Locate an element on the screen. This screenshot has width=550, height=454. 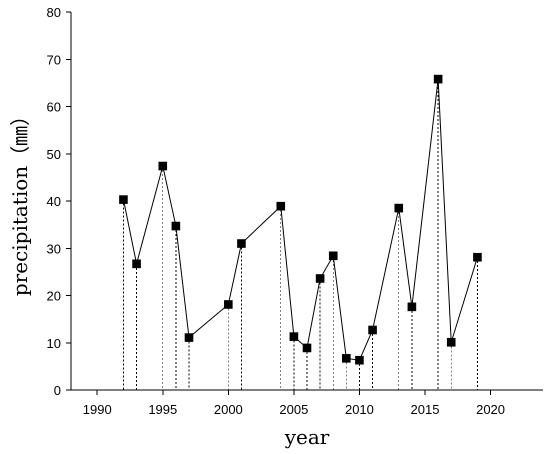
y-tick-label: 10 is located at coordinates (54, 343).